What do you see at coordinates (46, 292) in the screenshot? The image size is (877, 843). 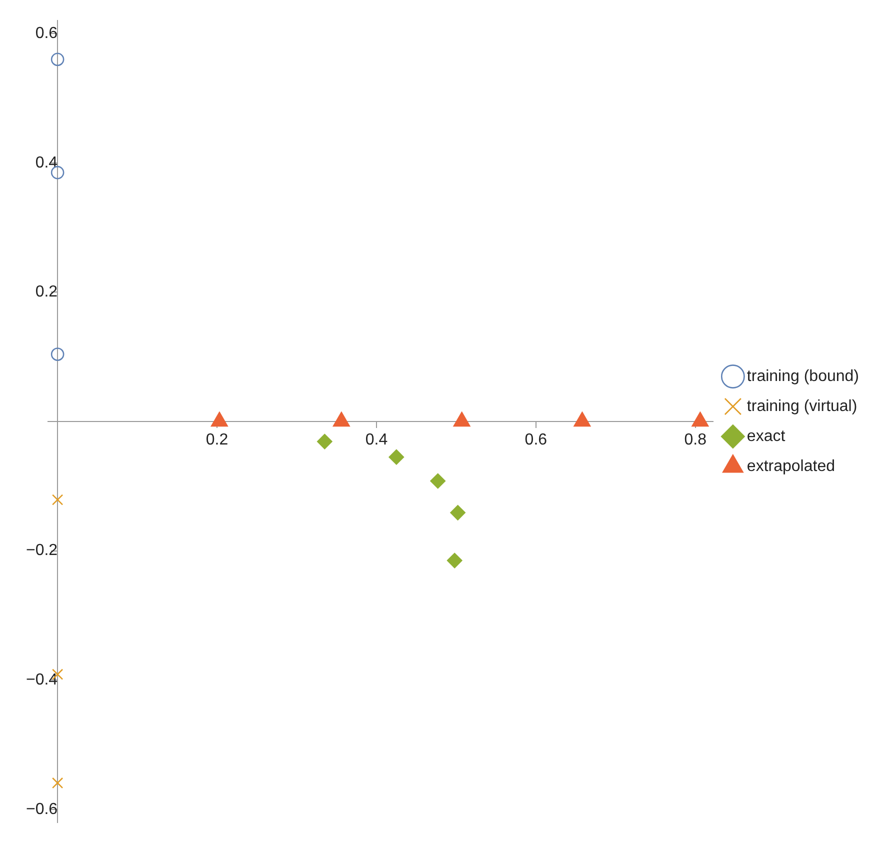 I see `y-tick-label: 0.2` at bounding box center [46, 292].